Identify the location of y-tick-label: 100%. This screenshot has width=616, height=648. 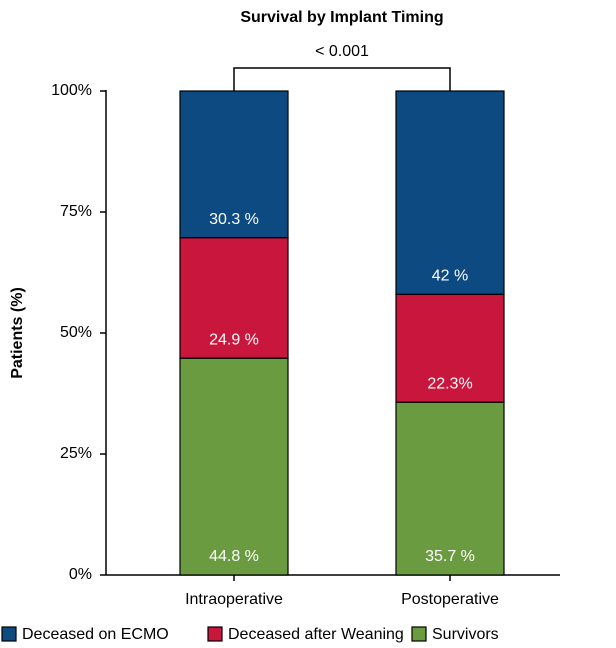
(71, 90).